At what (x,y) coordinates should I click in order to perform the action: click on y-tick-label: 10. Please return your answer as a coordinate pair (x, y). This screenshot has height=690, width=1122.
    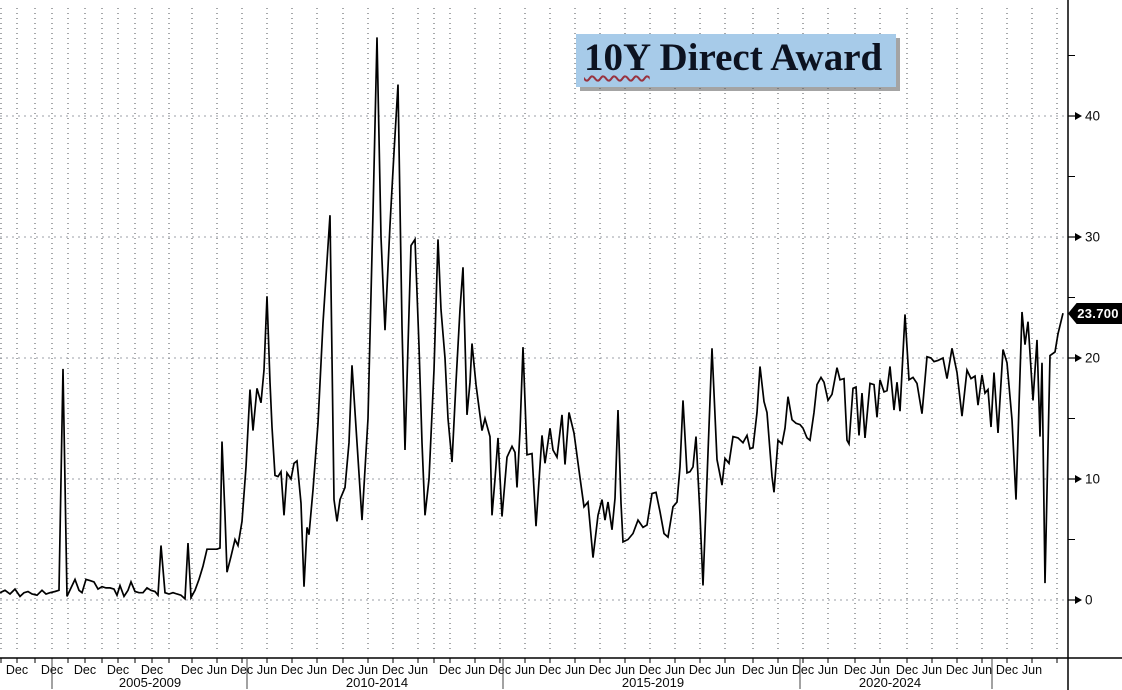
    Looking at the image, I should click on (1092, 479).